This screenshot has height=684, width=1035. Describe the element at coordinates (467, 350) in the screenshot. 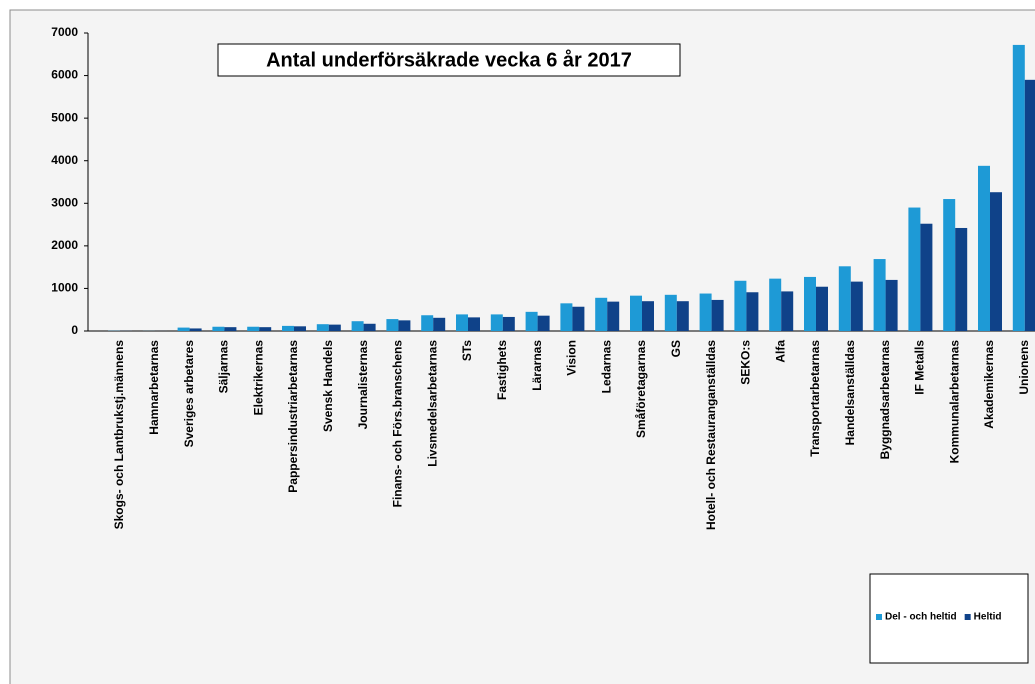

I see `x-tick-label: STs` at that location.